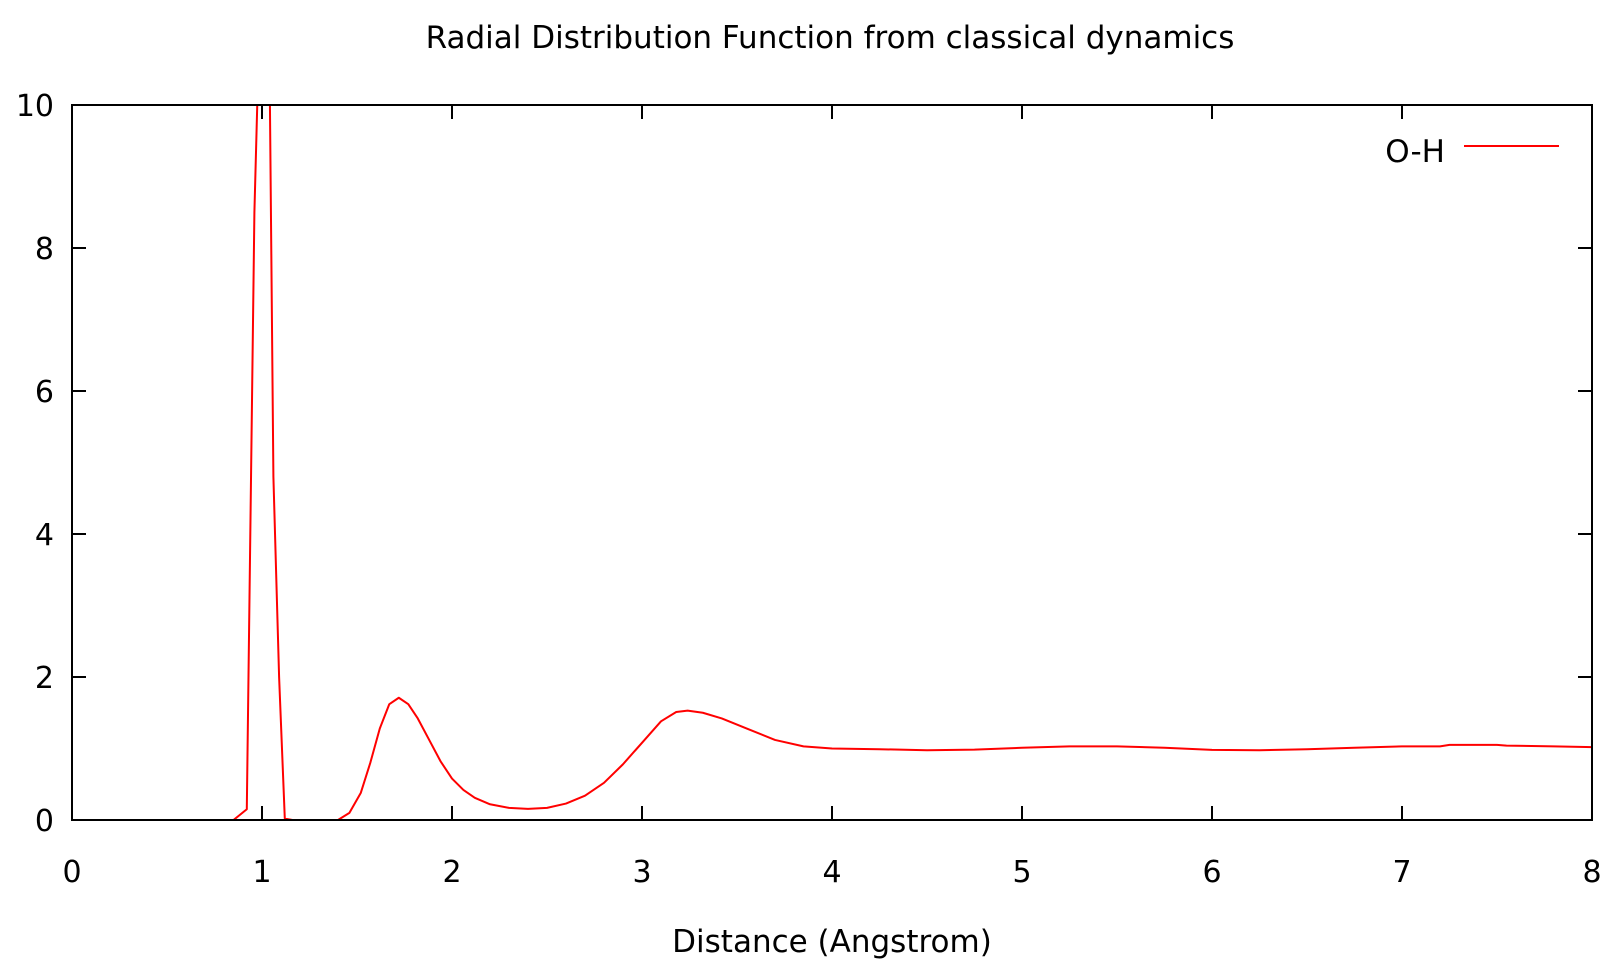 The width and height of the screenshot is (1619, 967). Describe the element at coordinates (44, 678) in the screenshot. I see `y-tick-label: 2` at that location.